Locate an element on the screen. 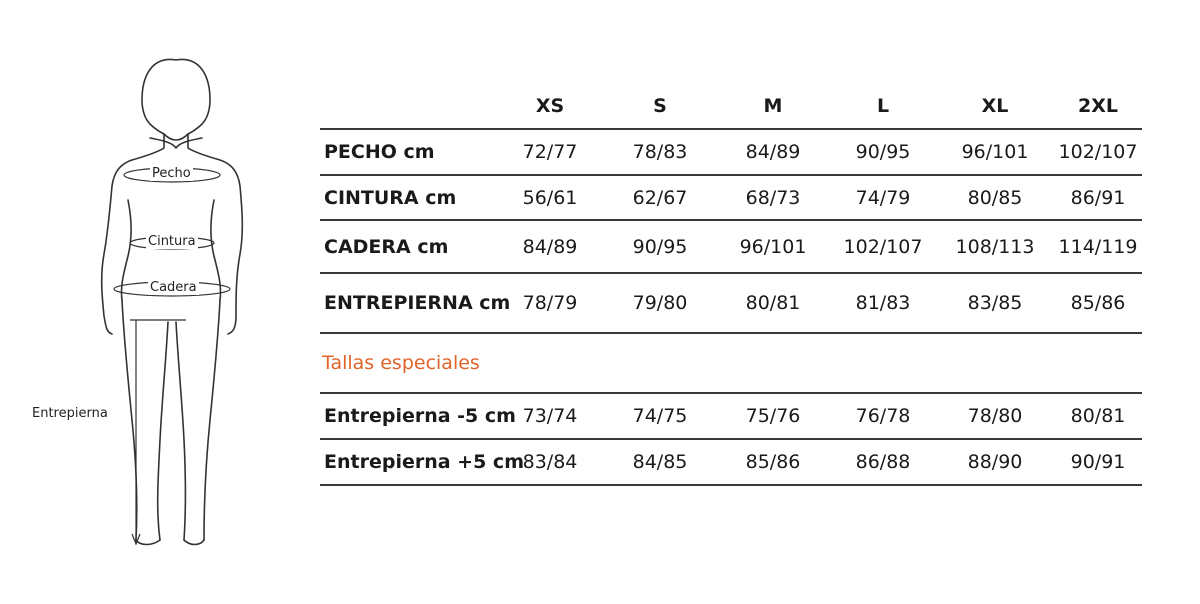 This screenshot has height=604, width=1200. size-header-m: M is located at coordinates (773, 106).